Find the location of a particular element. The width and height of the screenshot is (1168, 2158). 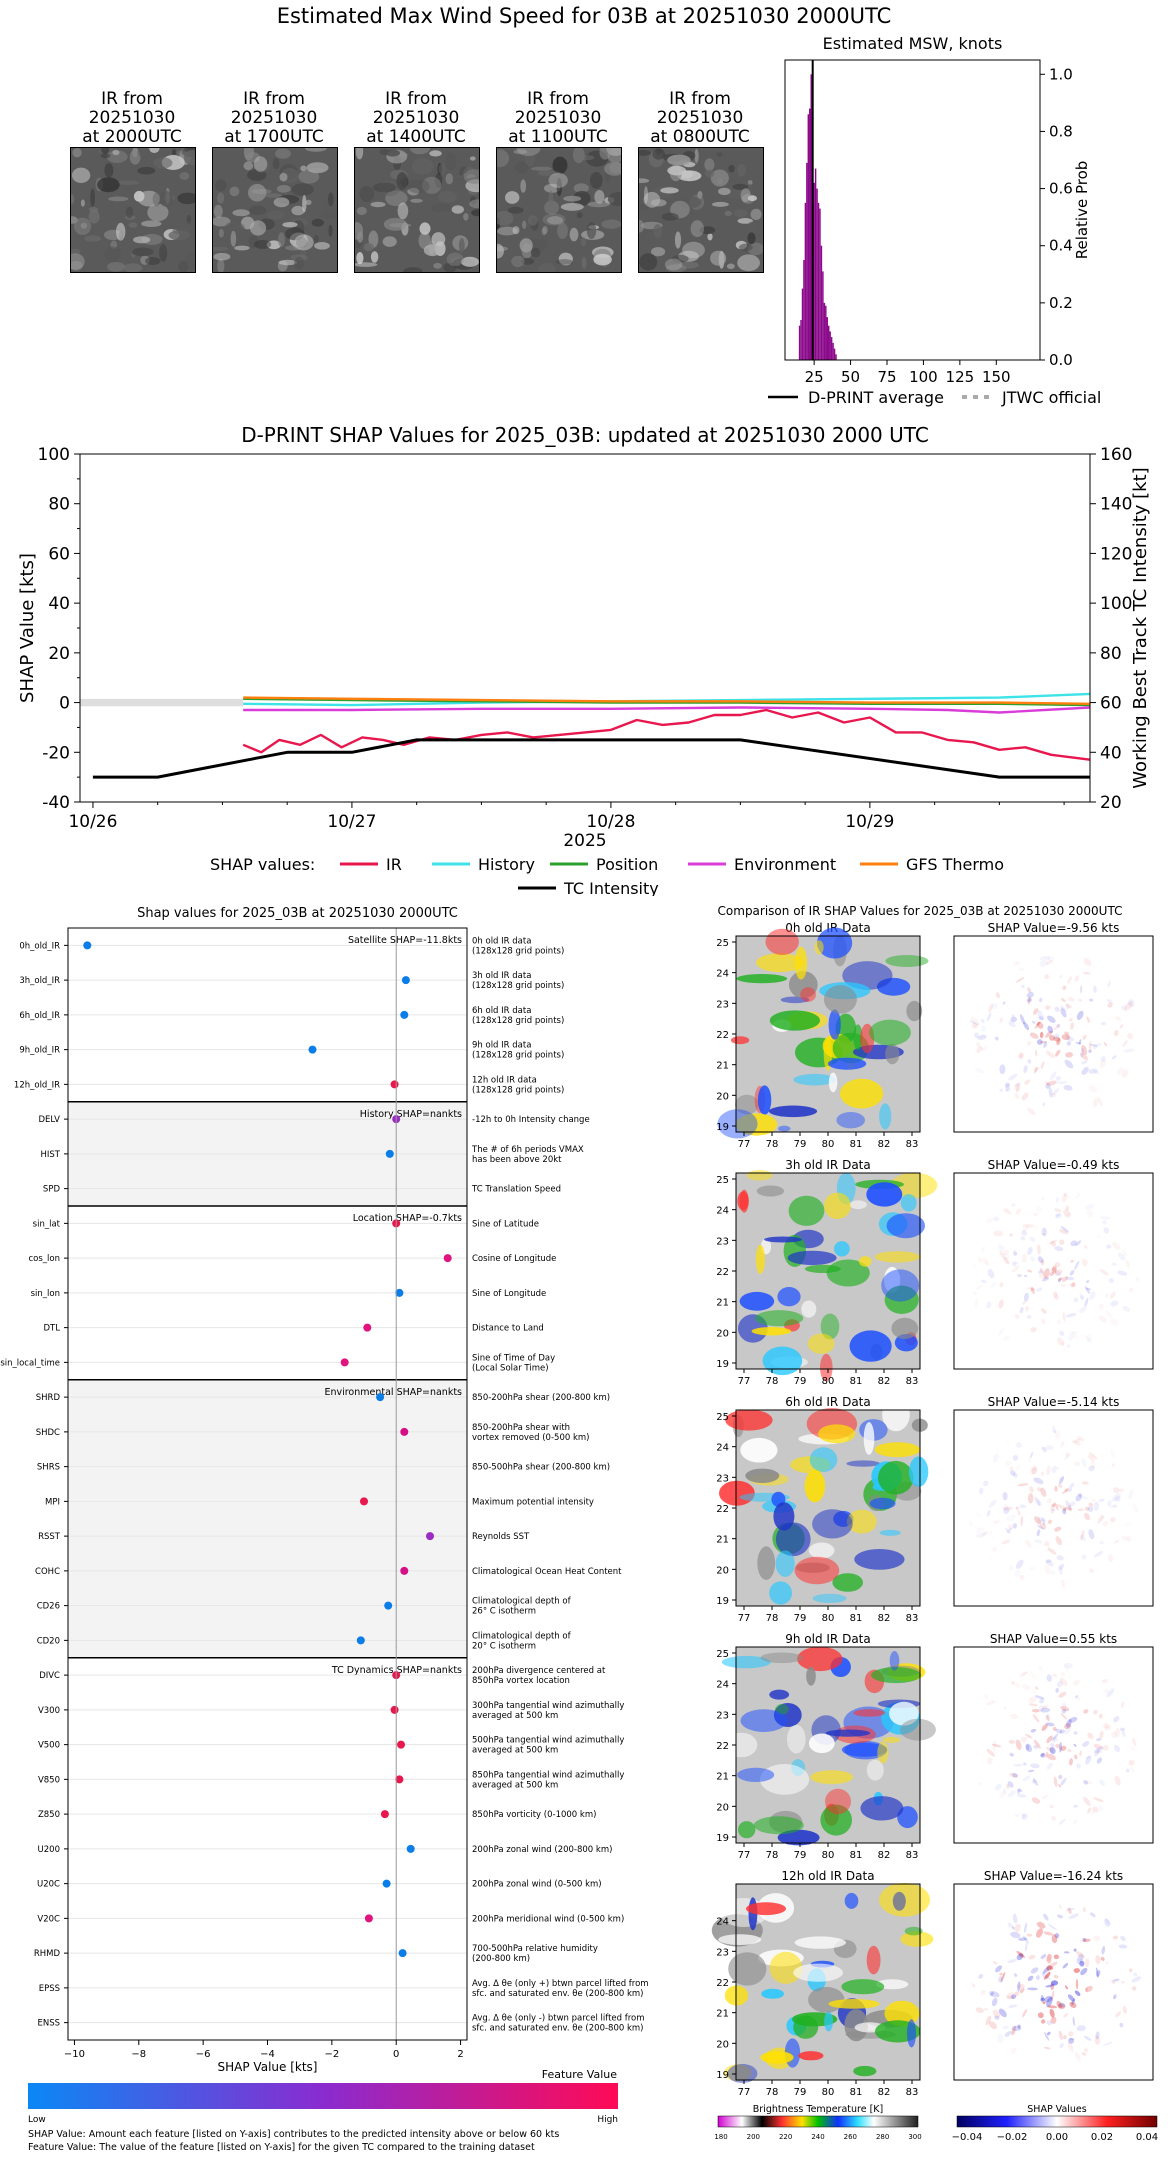

ir-y-tick-label: 24 is located at coordinates (722, 1685).